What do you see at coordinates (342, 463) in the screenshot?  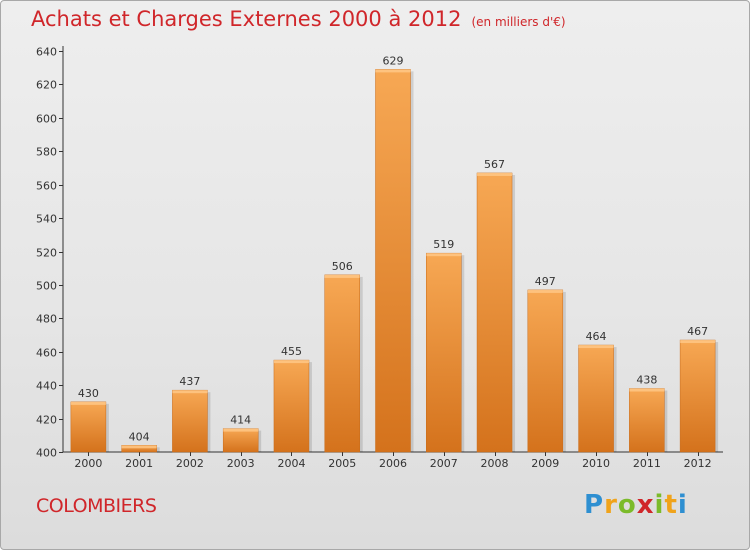 I see `x-tick-label-2005: 2005` at bounding box center [342, 463].